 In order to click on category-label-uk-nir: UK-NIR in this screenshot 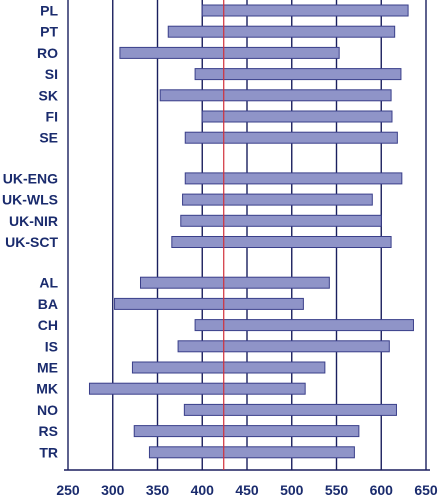, I will do `click(33, 221)`.